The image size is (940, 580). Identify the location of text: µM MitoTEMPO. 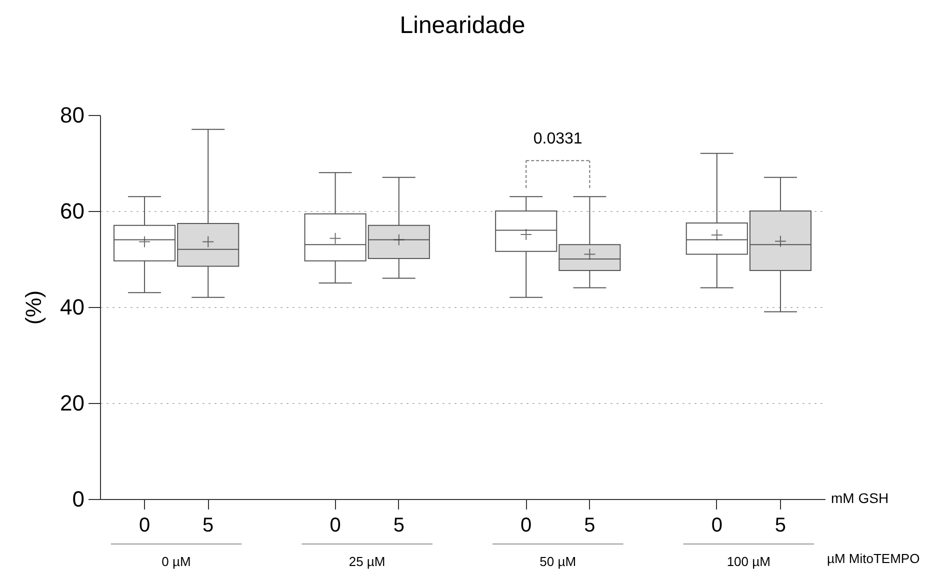
(873, 558).